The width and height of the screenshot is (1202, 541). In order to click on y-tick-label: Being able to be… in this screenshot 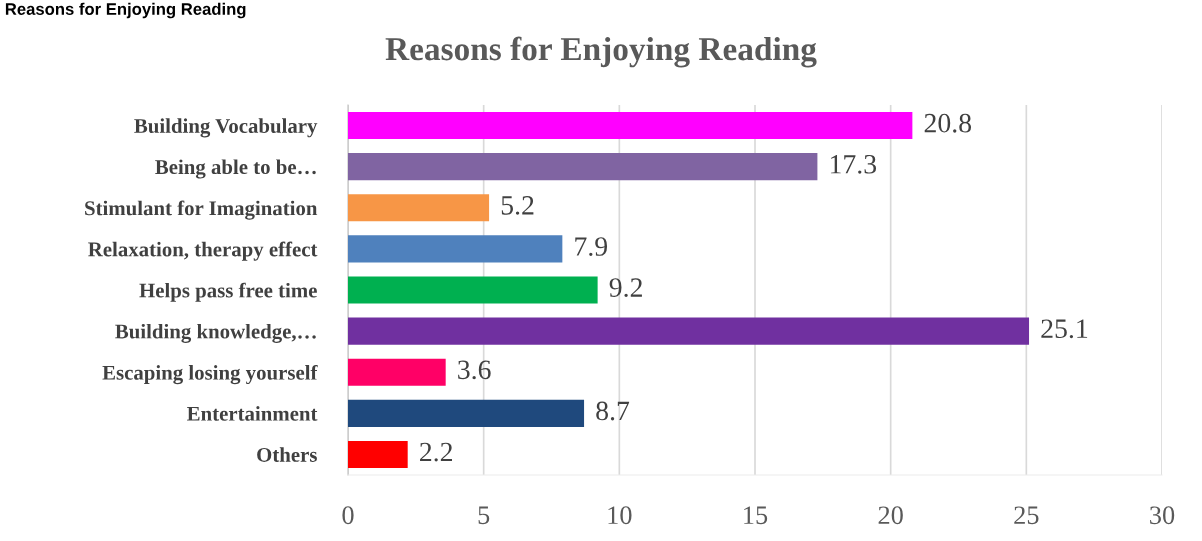, I will do `click(235, 169)`.